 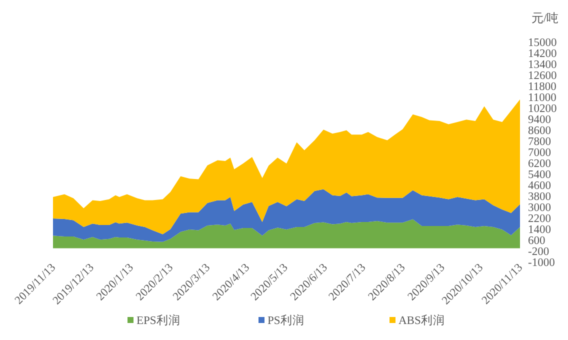 What do you see at coordinates (540, 164) in the screenshot?
I see `y-tick-label: 6200` at bounding box center [540, 164].